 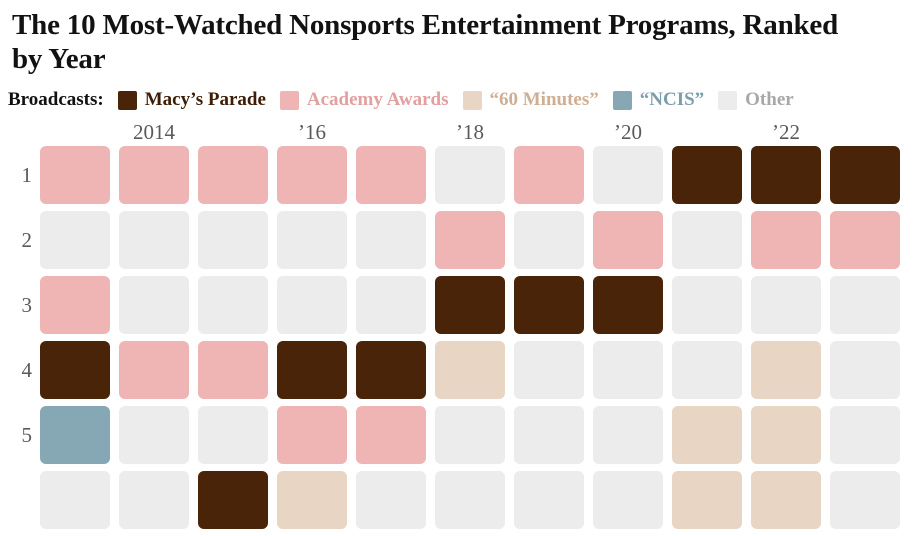 I want to click on row-rank-label: 4, so click(x=27, y=370).